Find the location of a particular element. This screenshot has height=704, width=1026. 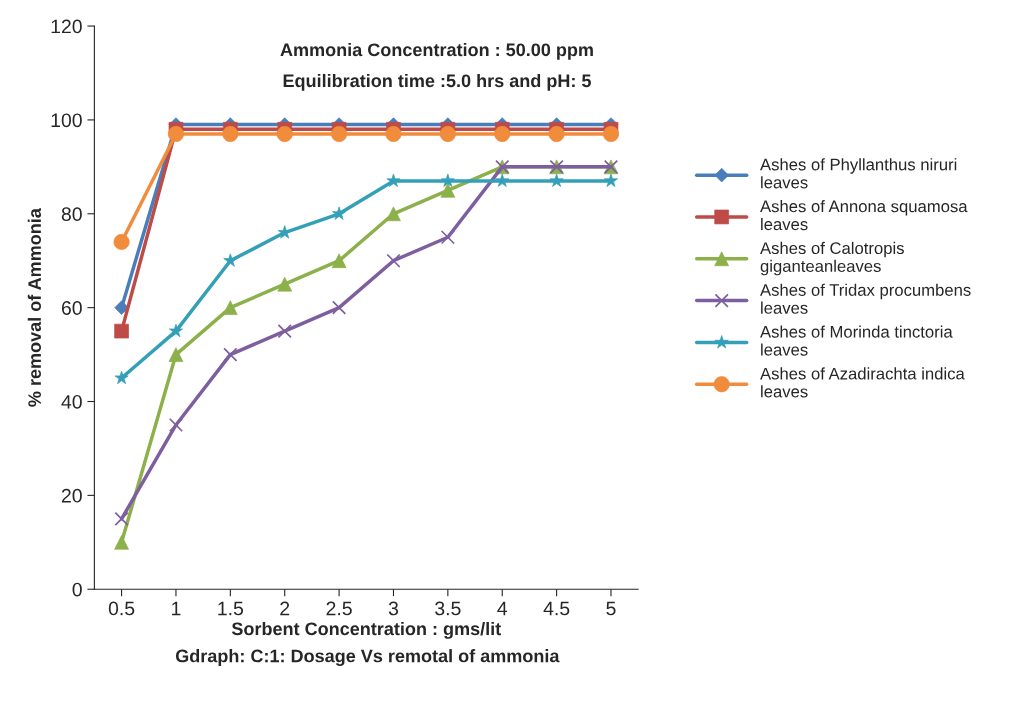

y-tick-label: 100 is located at coordinates (66, 120).